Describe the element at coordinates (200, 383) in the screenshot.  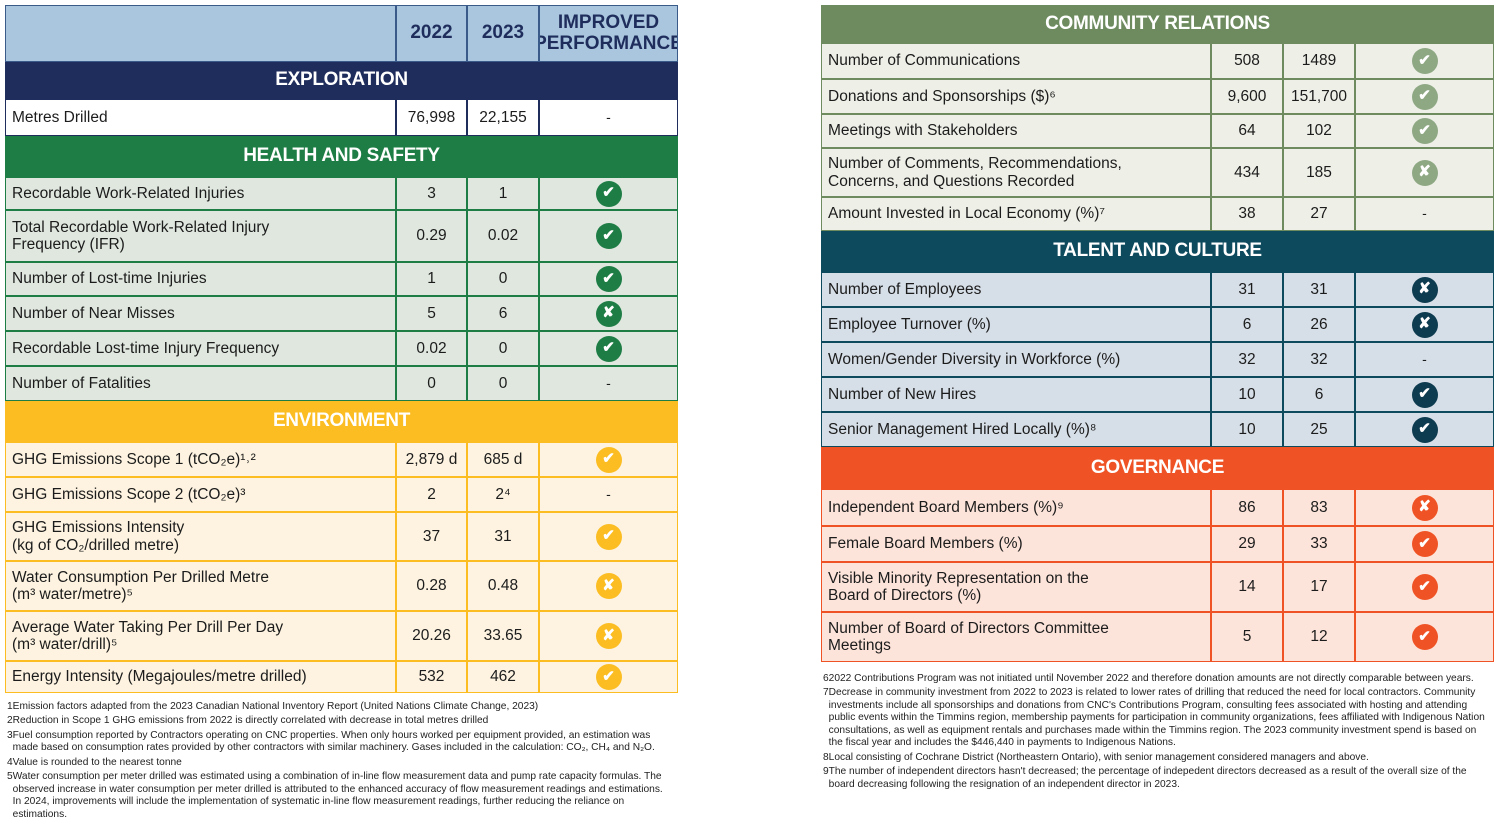
I see `row-label: Number of Fatalities` at that location.